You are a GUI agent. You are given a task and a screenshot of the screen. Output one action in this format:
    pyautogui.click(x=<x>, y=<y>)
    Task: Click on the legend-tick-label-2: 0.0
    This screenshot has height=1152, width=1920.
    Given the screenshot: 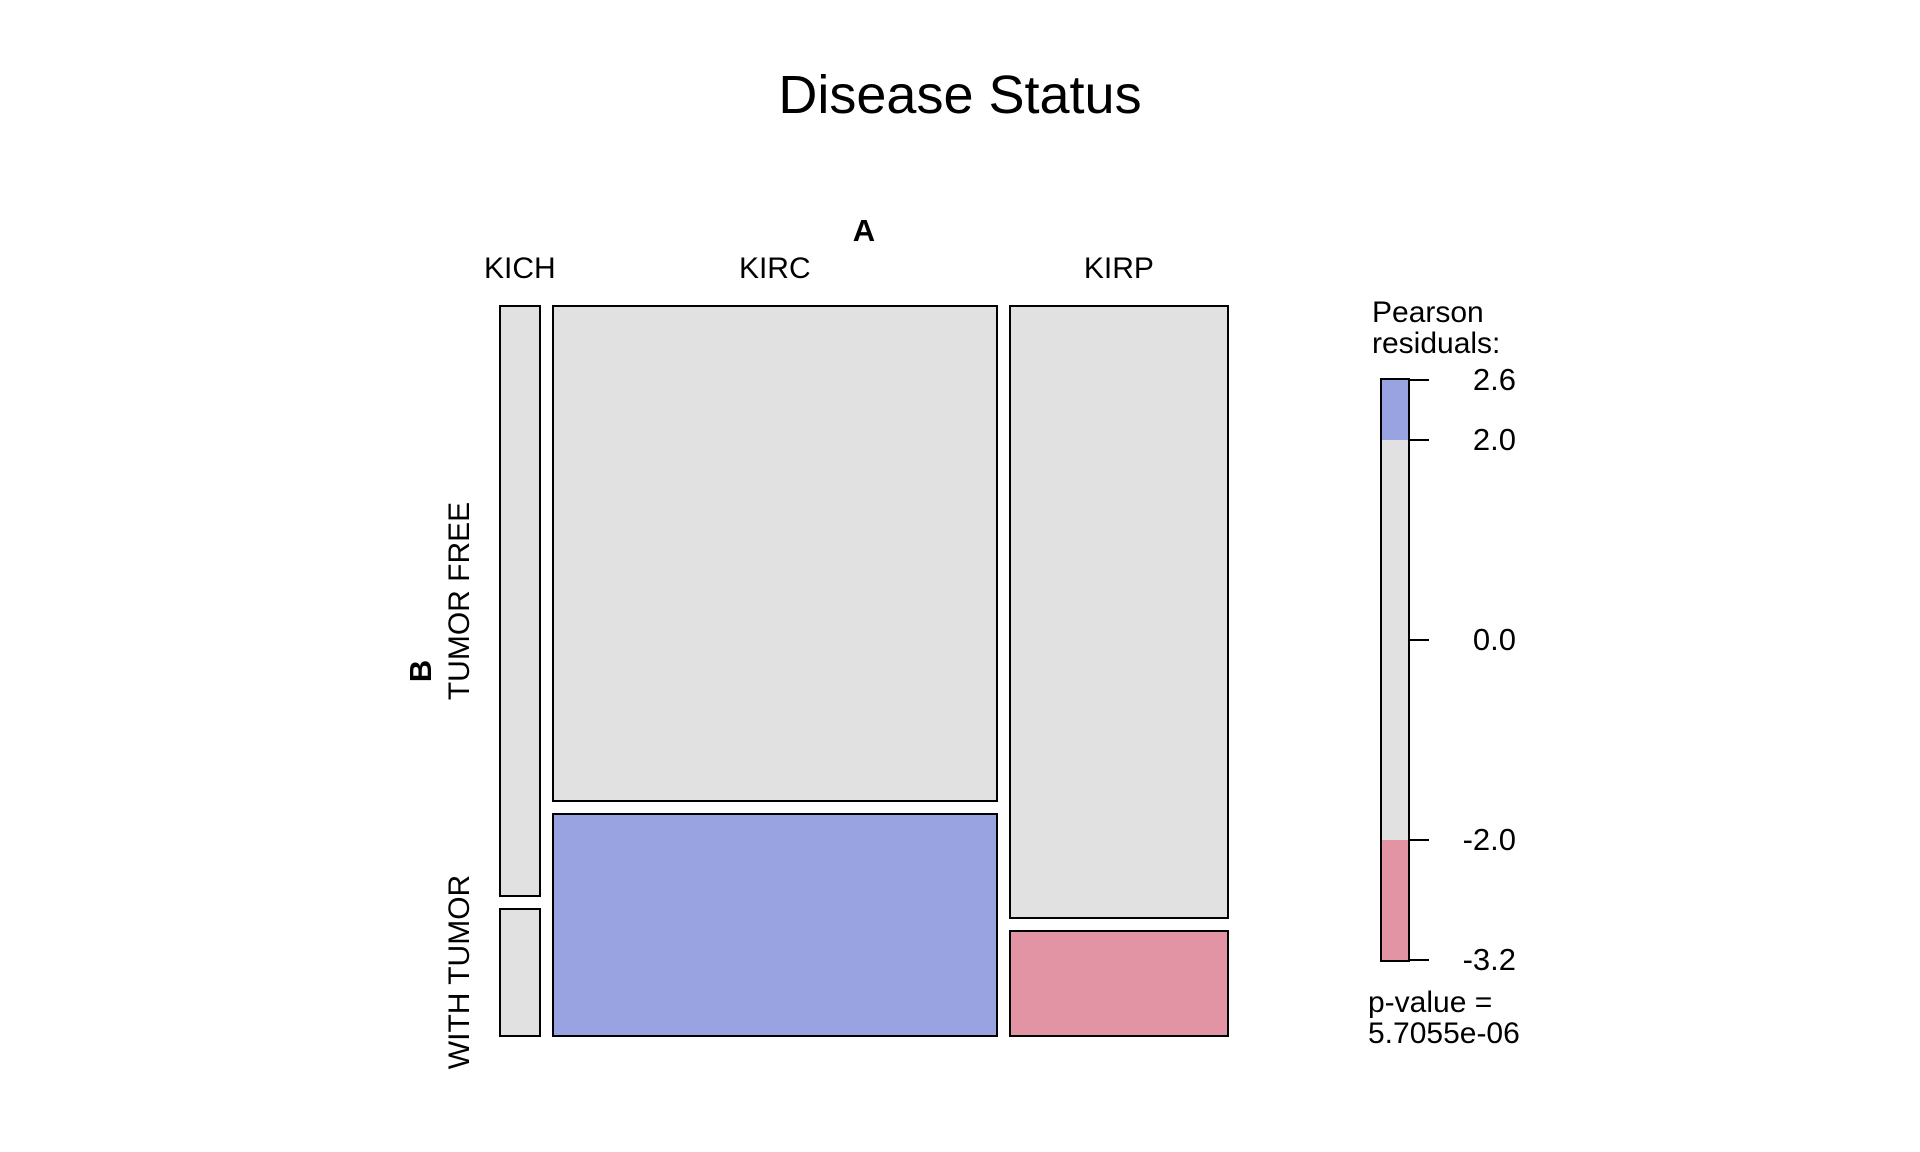 What is the action you would take?
    pyautogui.click(x=1494, y=639)
    